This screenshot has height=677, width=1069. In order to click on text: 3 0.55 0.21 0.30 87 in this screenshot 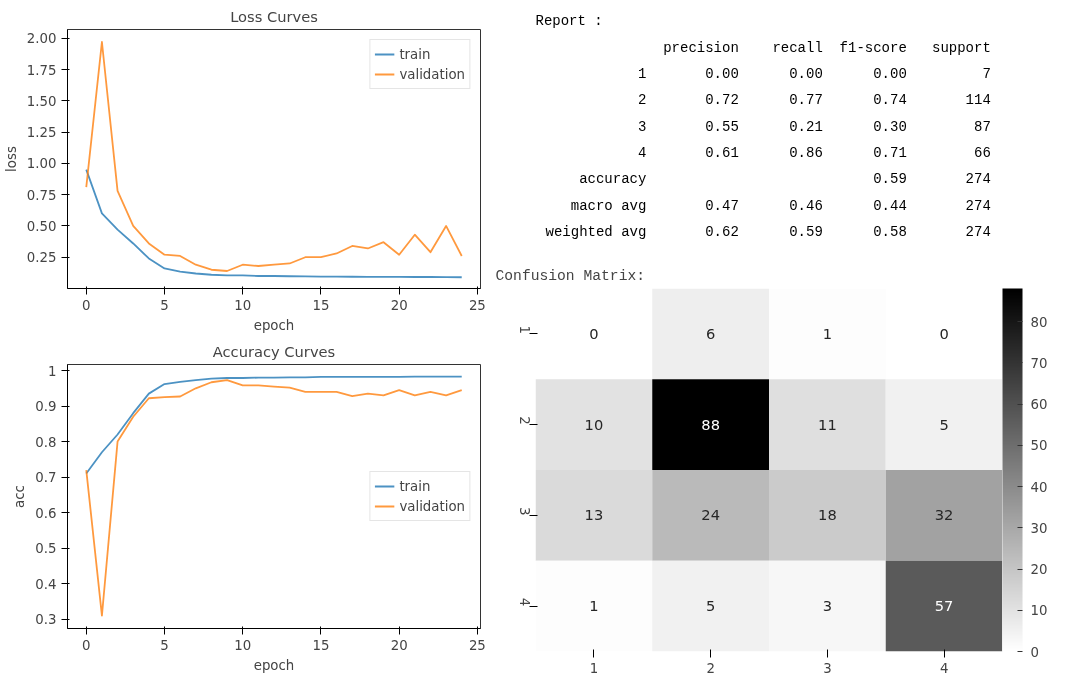, I will do `click(814, 126)`.